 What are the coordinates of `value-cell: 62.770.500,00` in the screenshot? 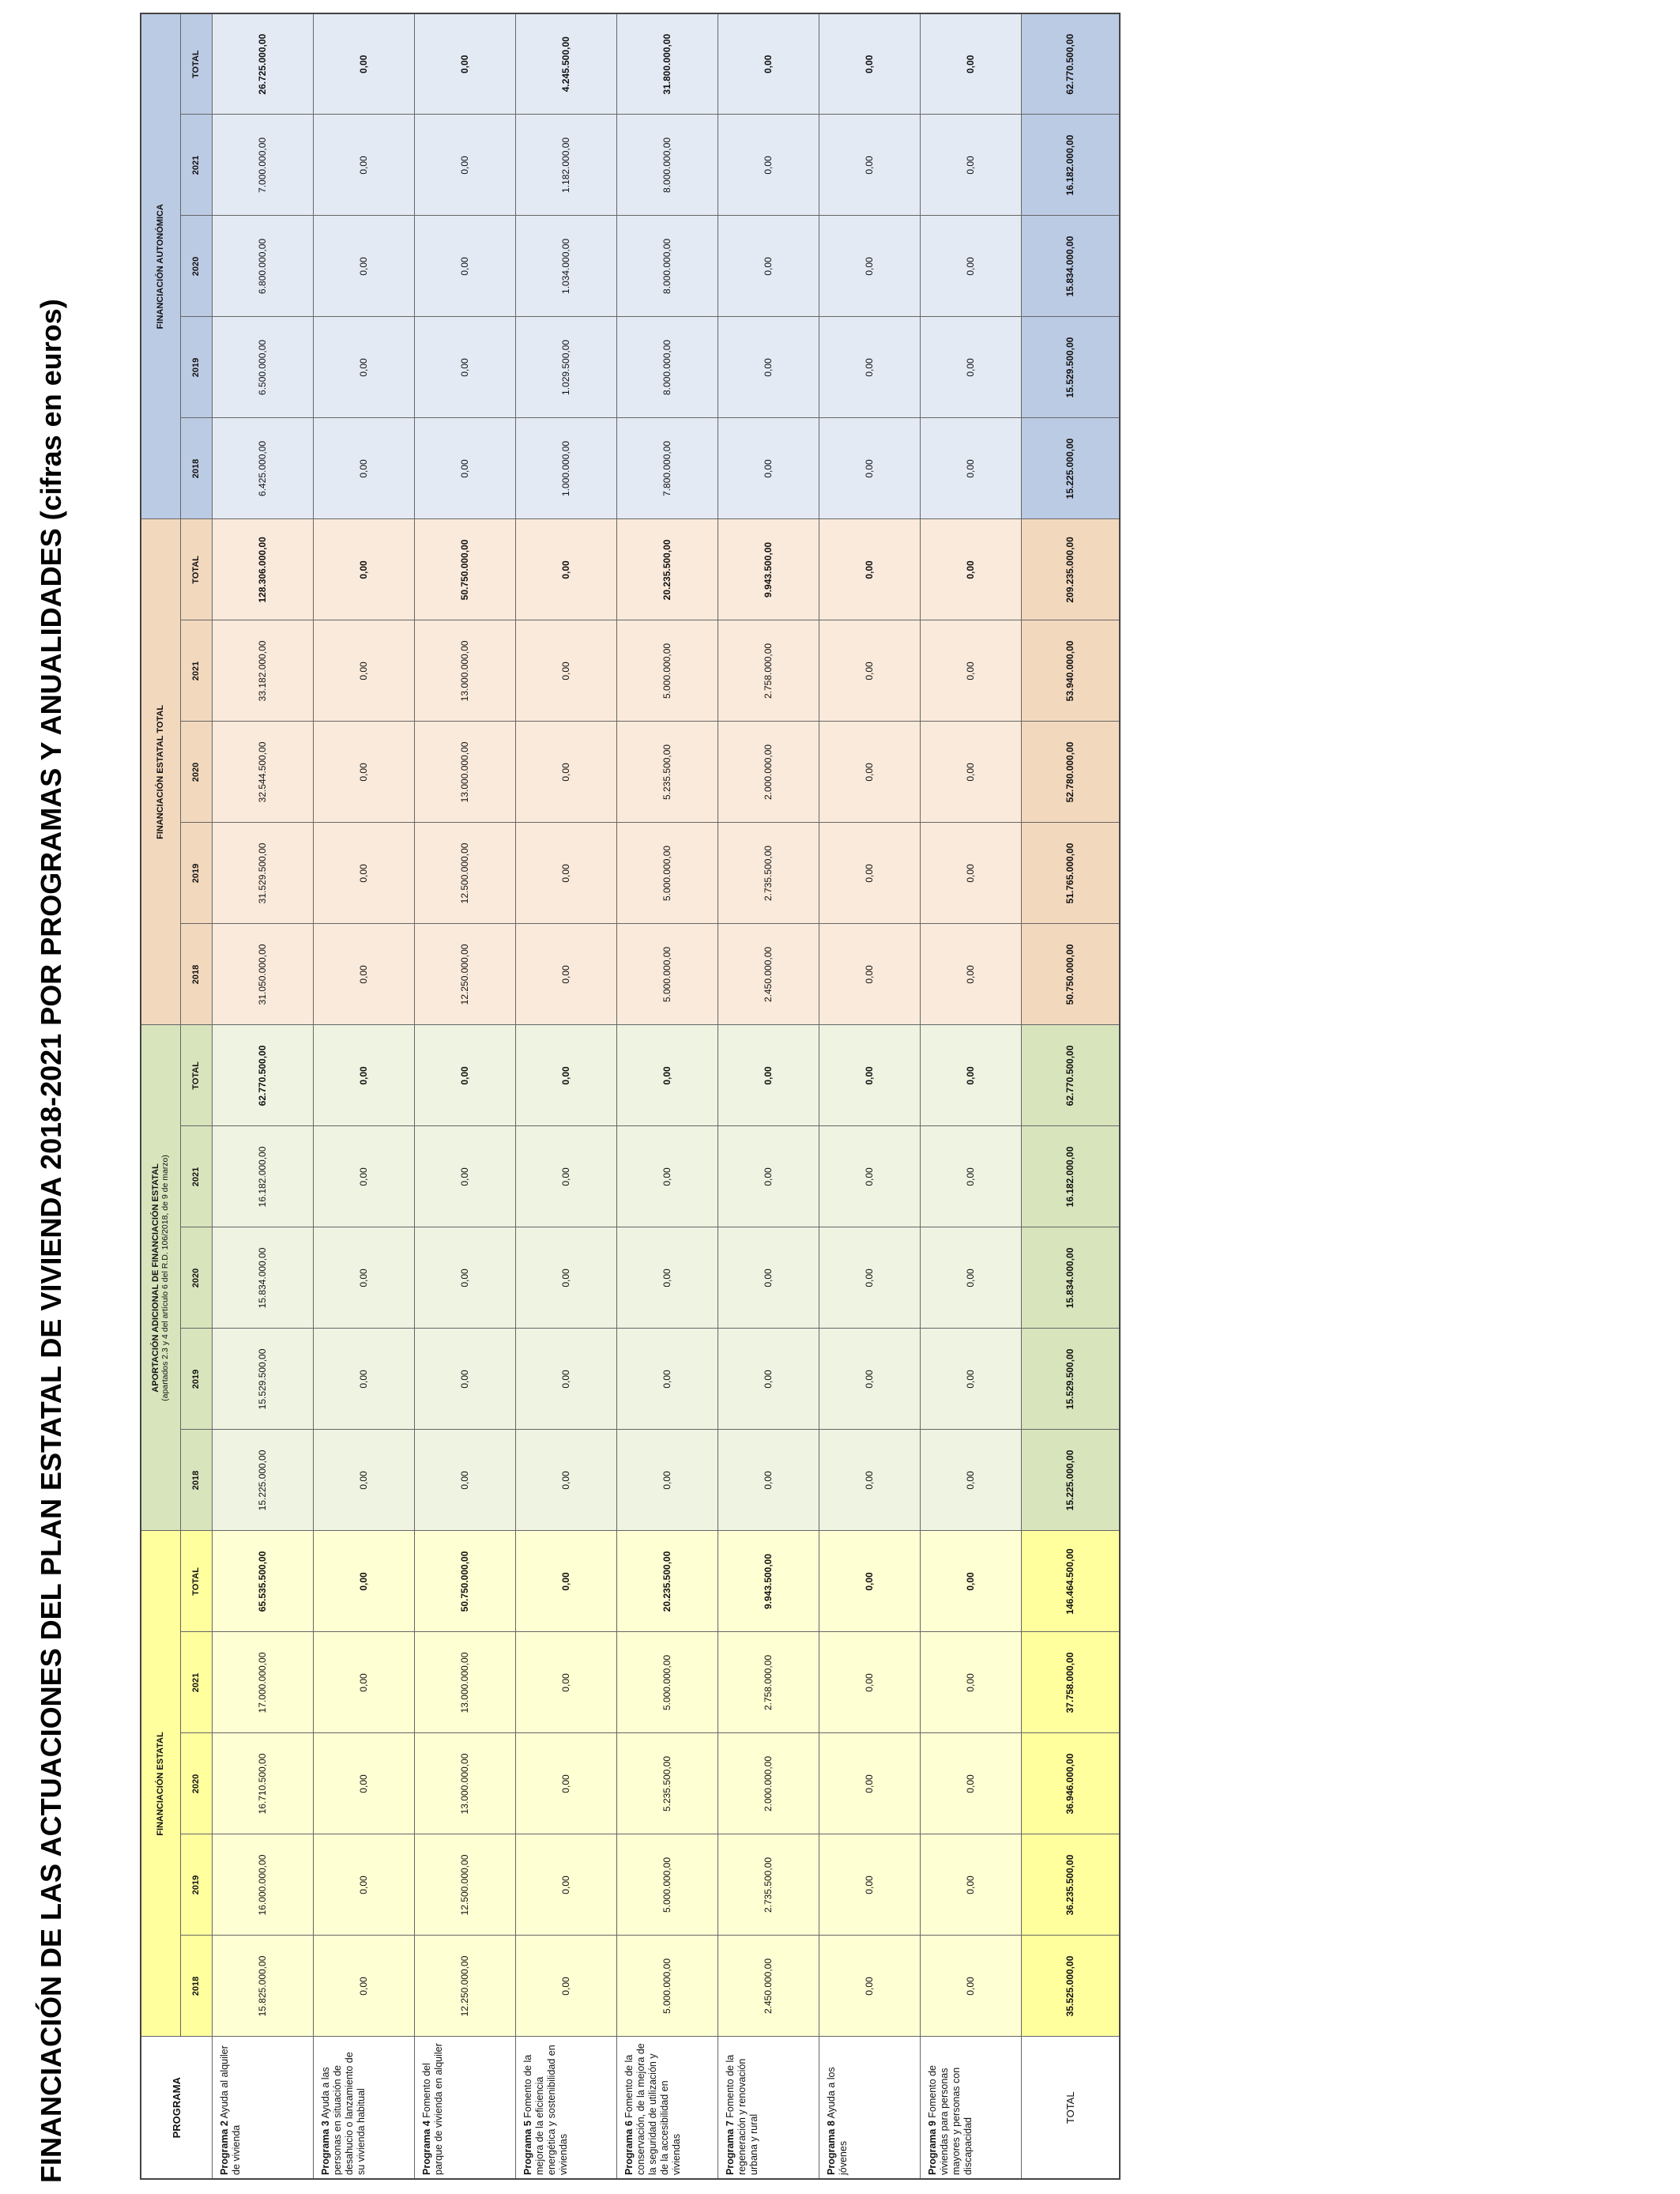 It's located at (262, 1075).